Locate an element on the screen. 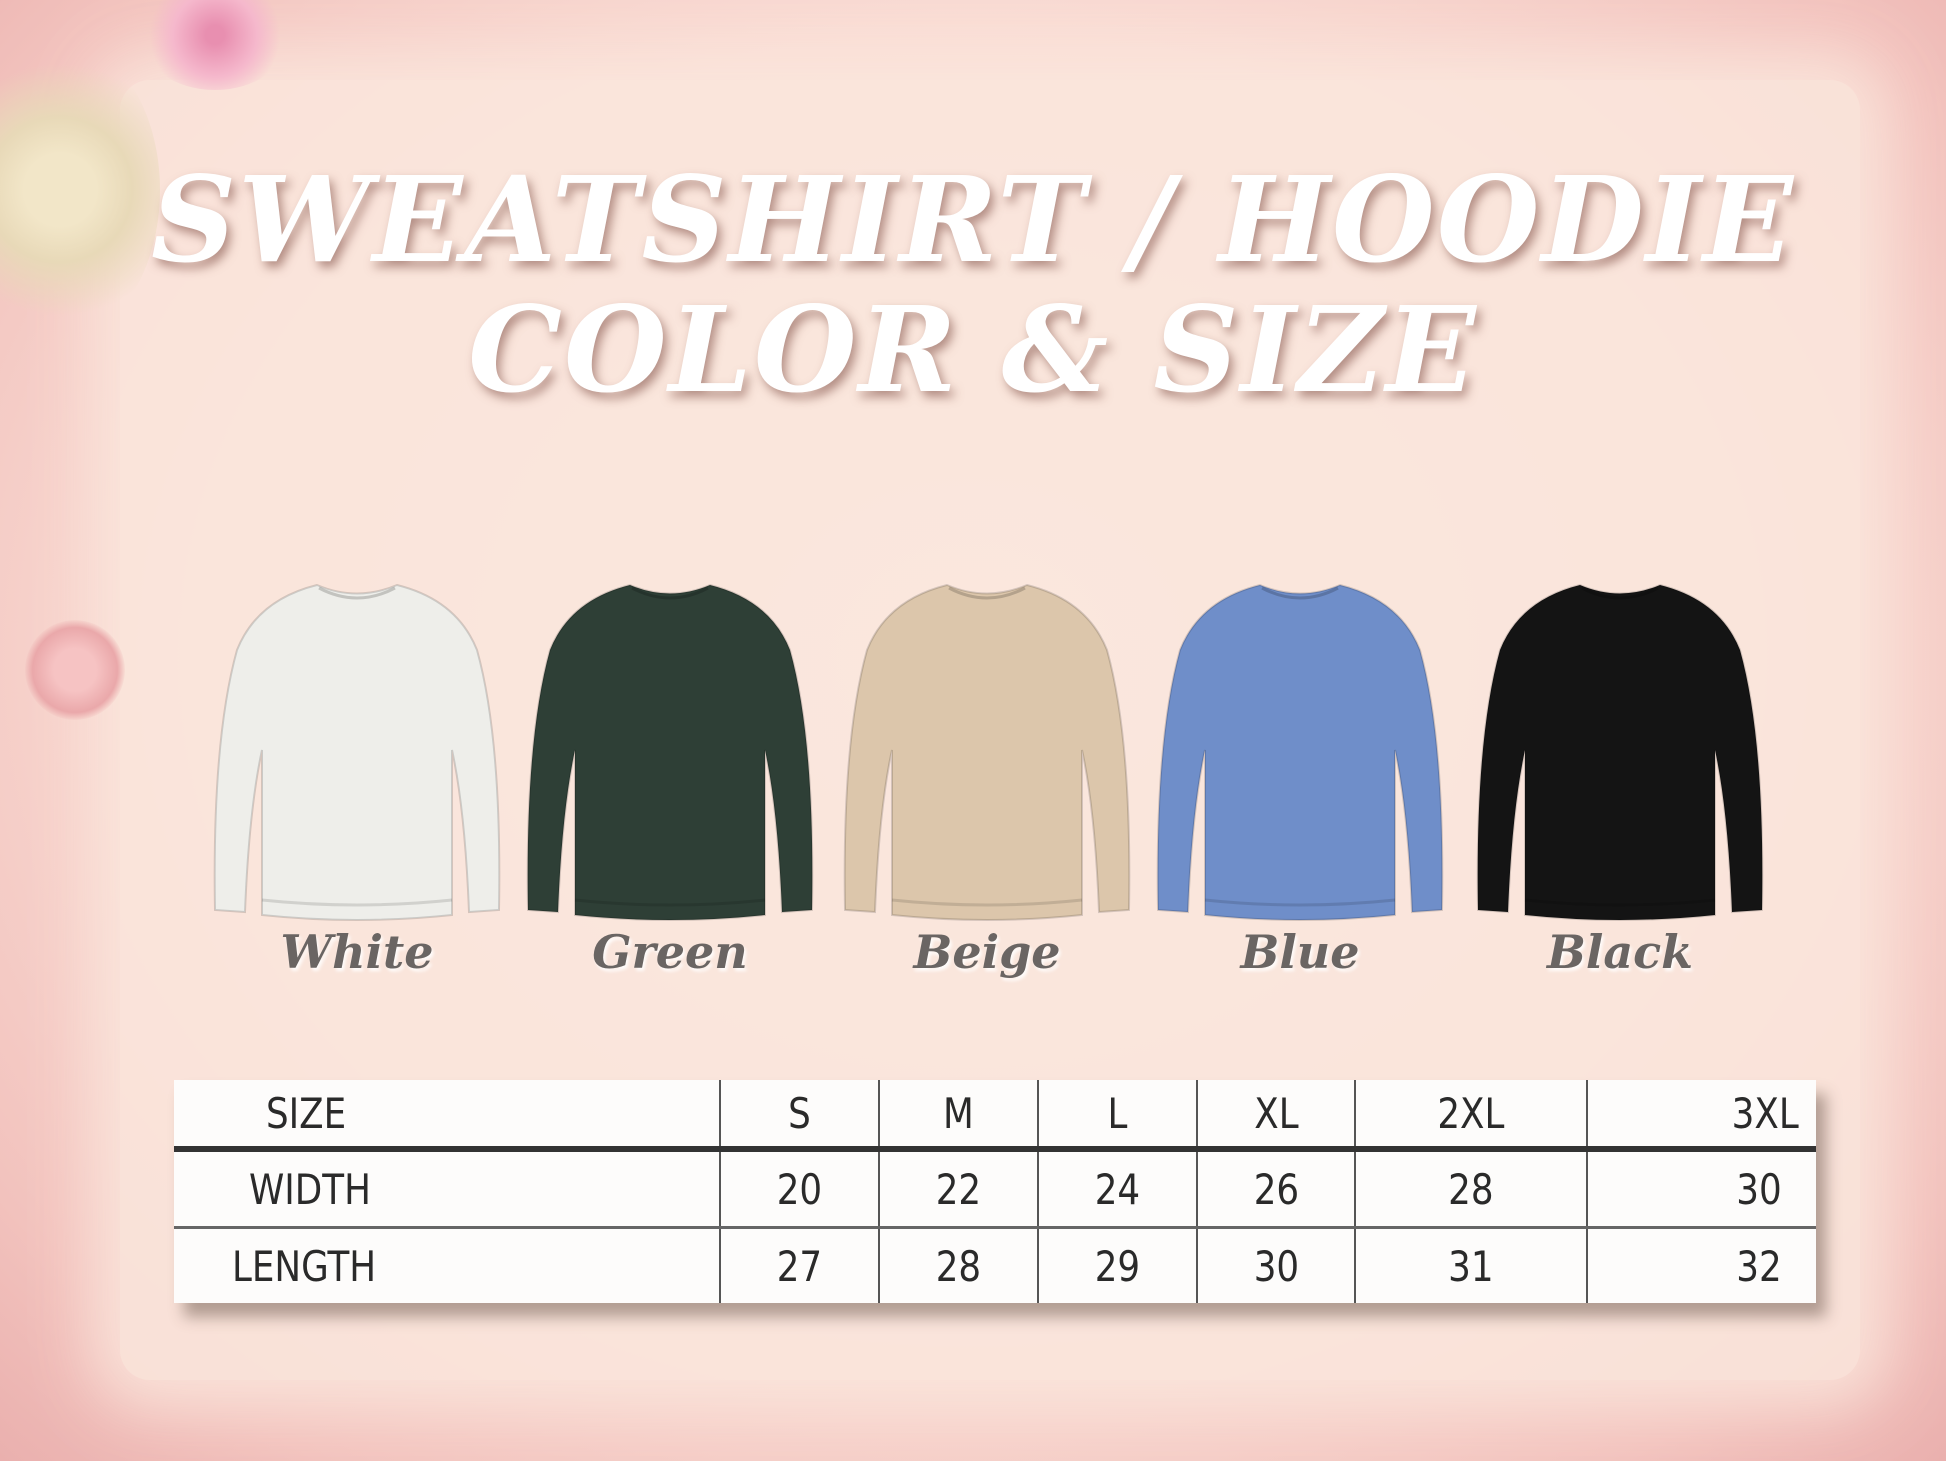 The width and height of the screenshot is (1946, 1461). sweatshirt-beige-image is located at coordinates (987, 752).